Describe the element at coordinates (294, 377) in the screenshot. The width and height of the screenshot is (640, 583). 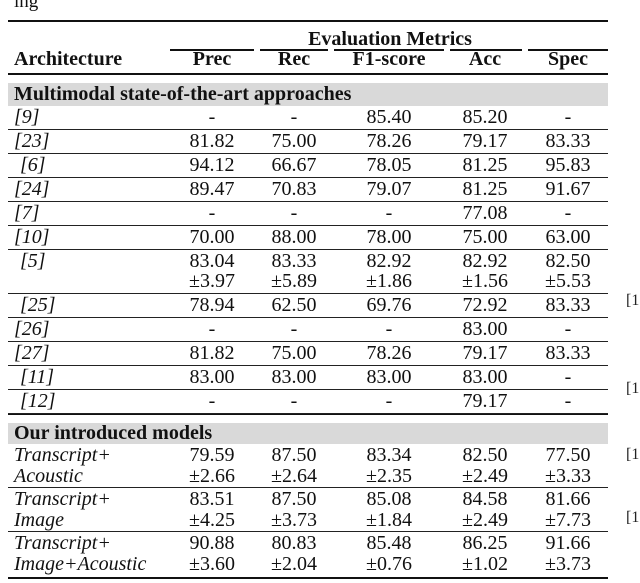
I see `cell-rec: 83.00` at that location.